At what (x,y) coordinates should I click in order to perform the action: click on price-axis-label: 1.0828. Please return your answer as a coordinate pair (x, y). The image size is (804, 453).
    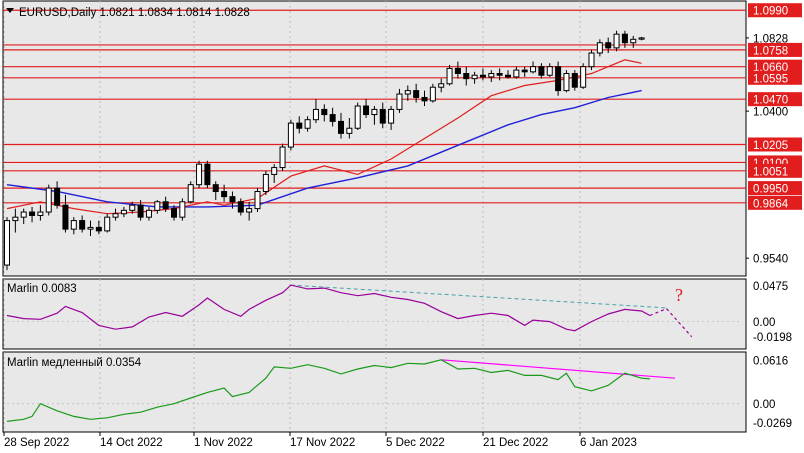
    Looking at the image, I should click on (770, 39).